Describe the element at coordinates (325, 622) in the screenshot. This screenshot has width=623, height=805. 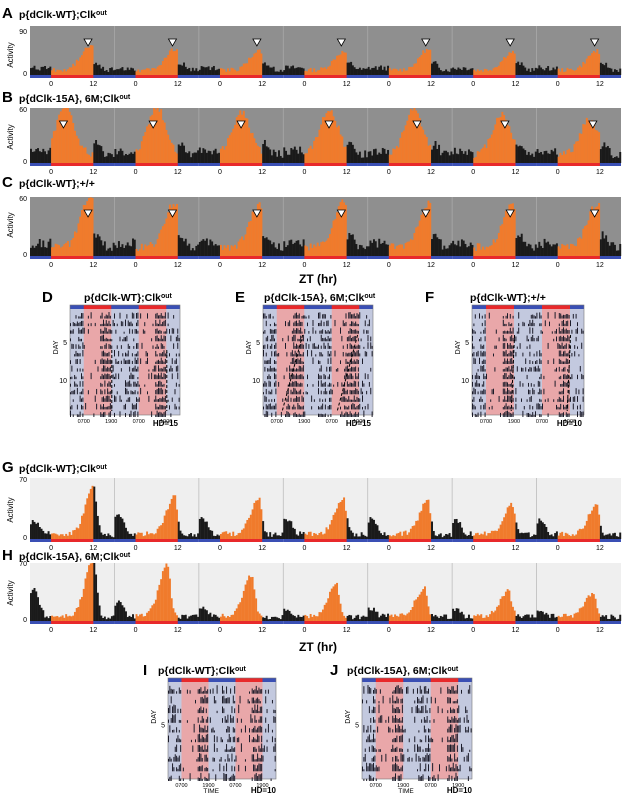
I see `light-phase-bar` at that location.